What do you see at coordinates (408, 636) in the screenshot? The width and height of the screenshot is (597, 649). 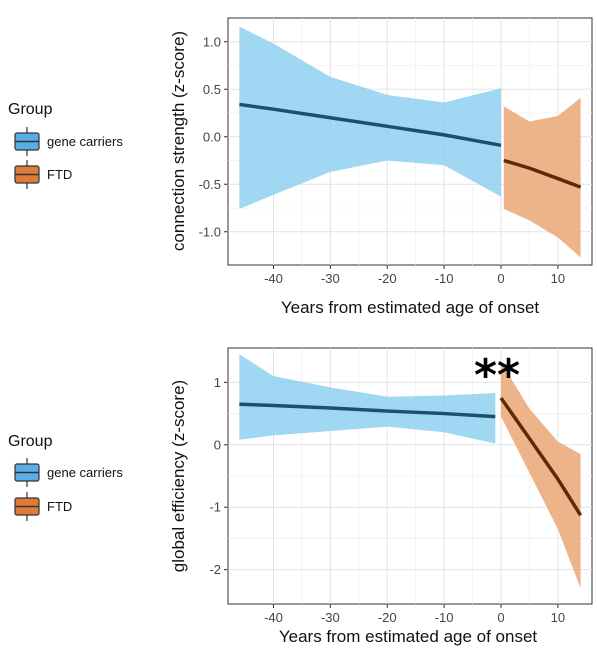 I see `panel-2-x-axis-title: Years from estimated age of onset` at bounding box center [408, 636].